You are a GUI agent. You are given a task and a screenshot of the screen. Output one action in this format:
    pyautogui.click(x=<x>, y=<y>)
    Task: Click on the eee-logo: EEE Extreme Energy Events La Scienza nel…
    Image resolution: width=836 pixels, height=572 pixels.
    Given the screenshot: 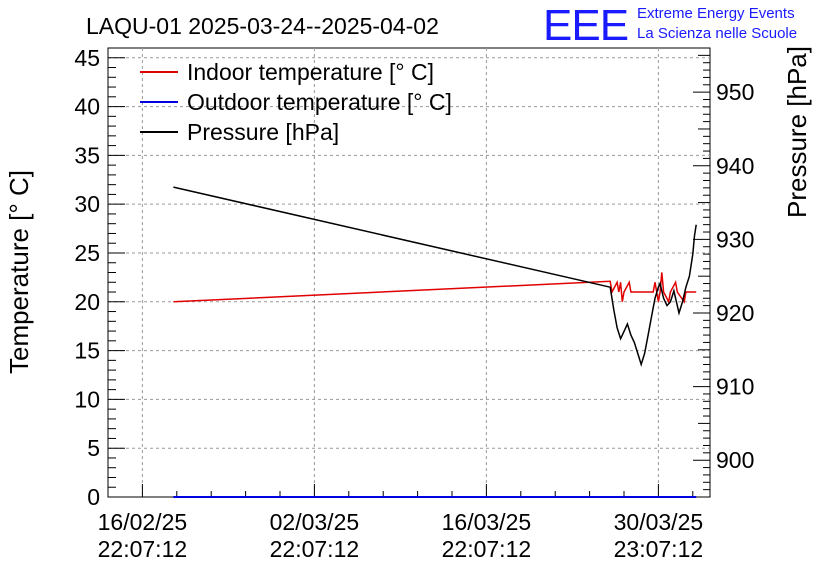 What is the action you would take?
    pyautogui.click(x=670, y=25)
    